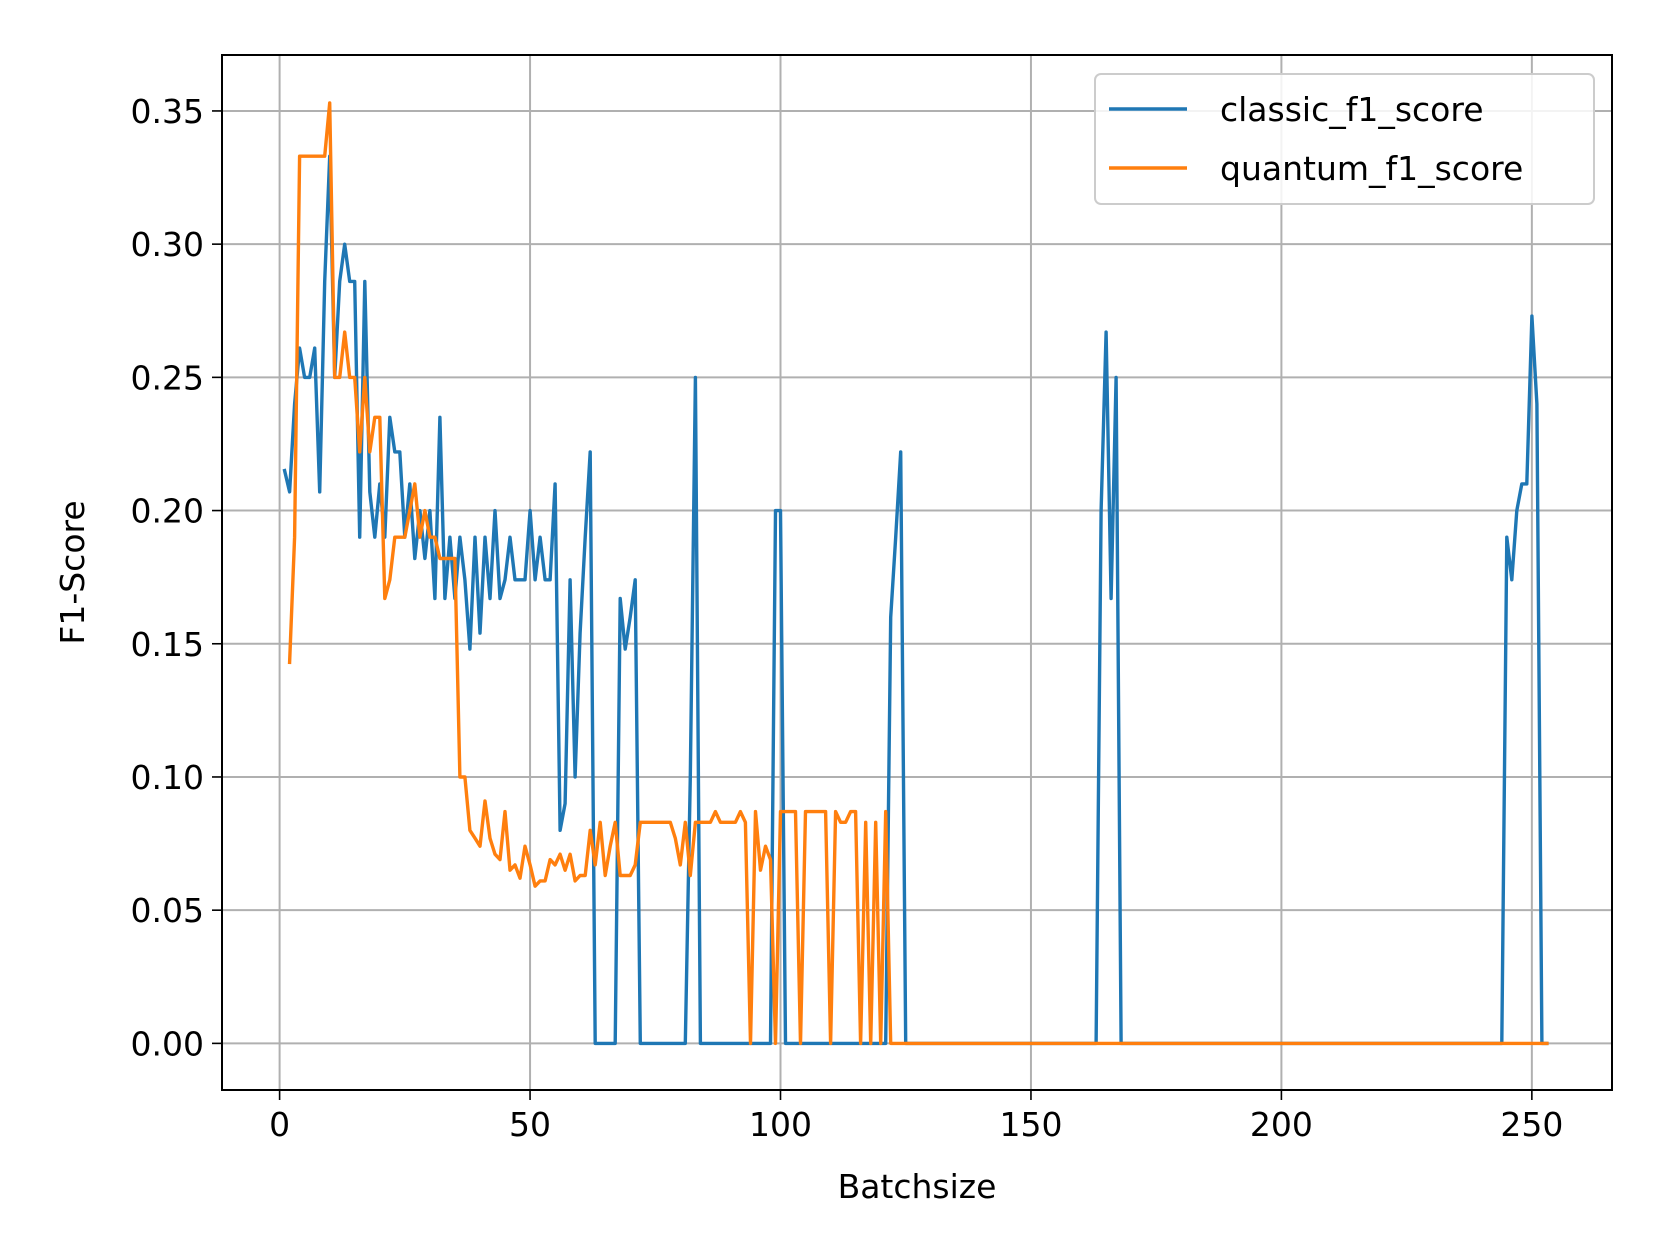  I want to click on x-axis-label: Batchsize, so click(917, 1186).